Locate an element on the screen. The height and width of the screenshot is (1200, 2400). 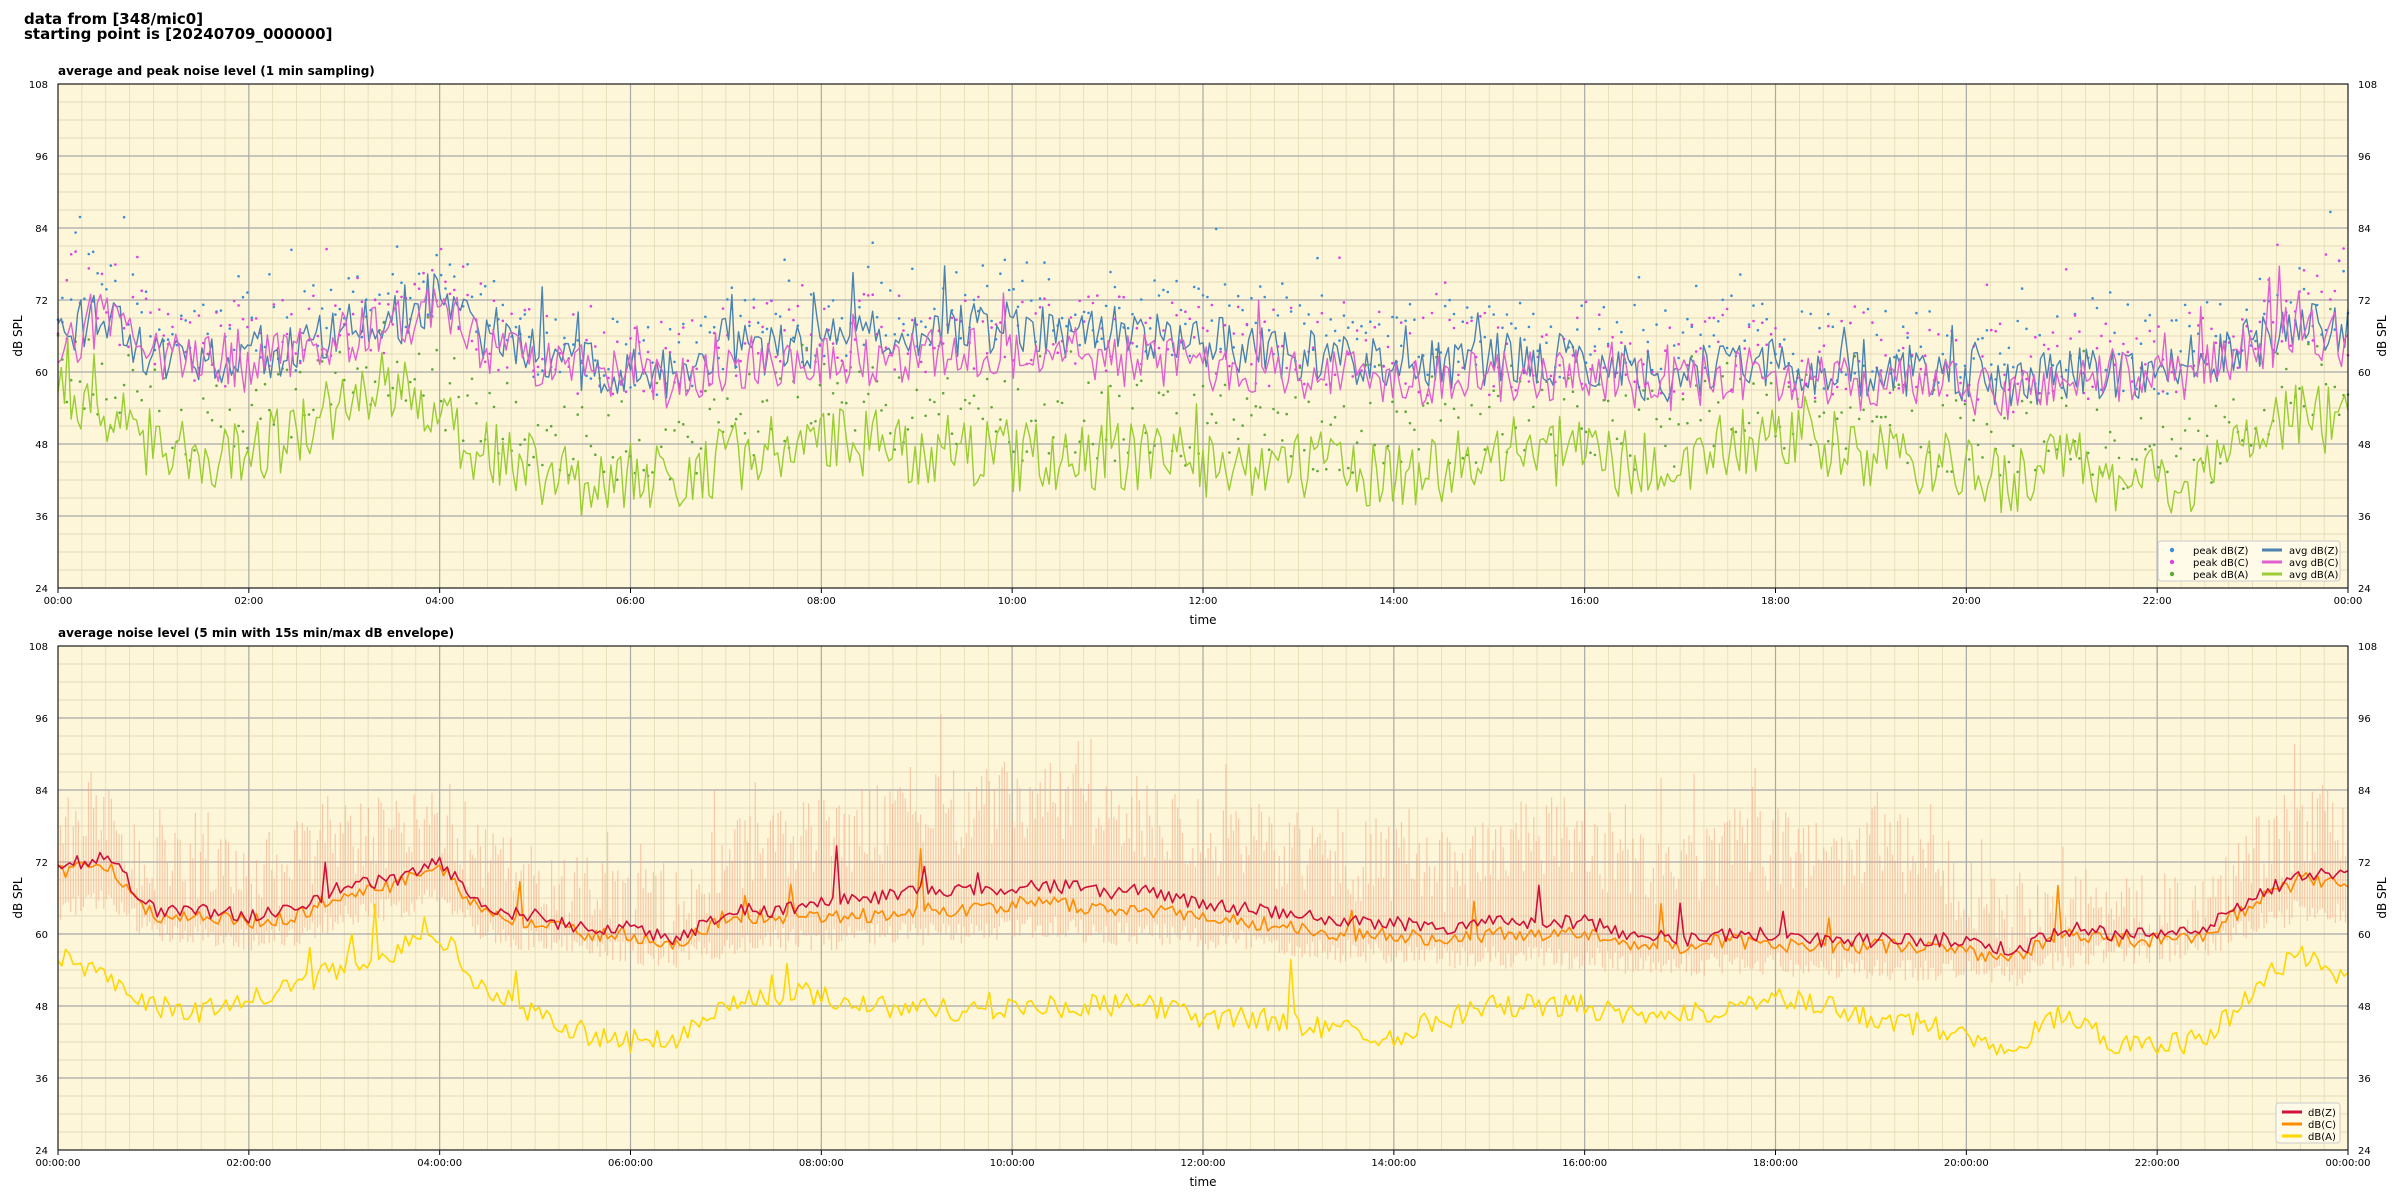
y-tick-label-right: 96 is located at coordinates (2364, 719).